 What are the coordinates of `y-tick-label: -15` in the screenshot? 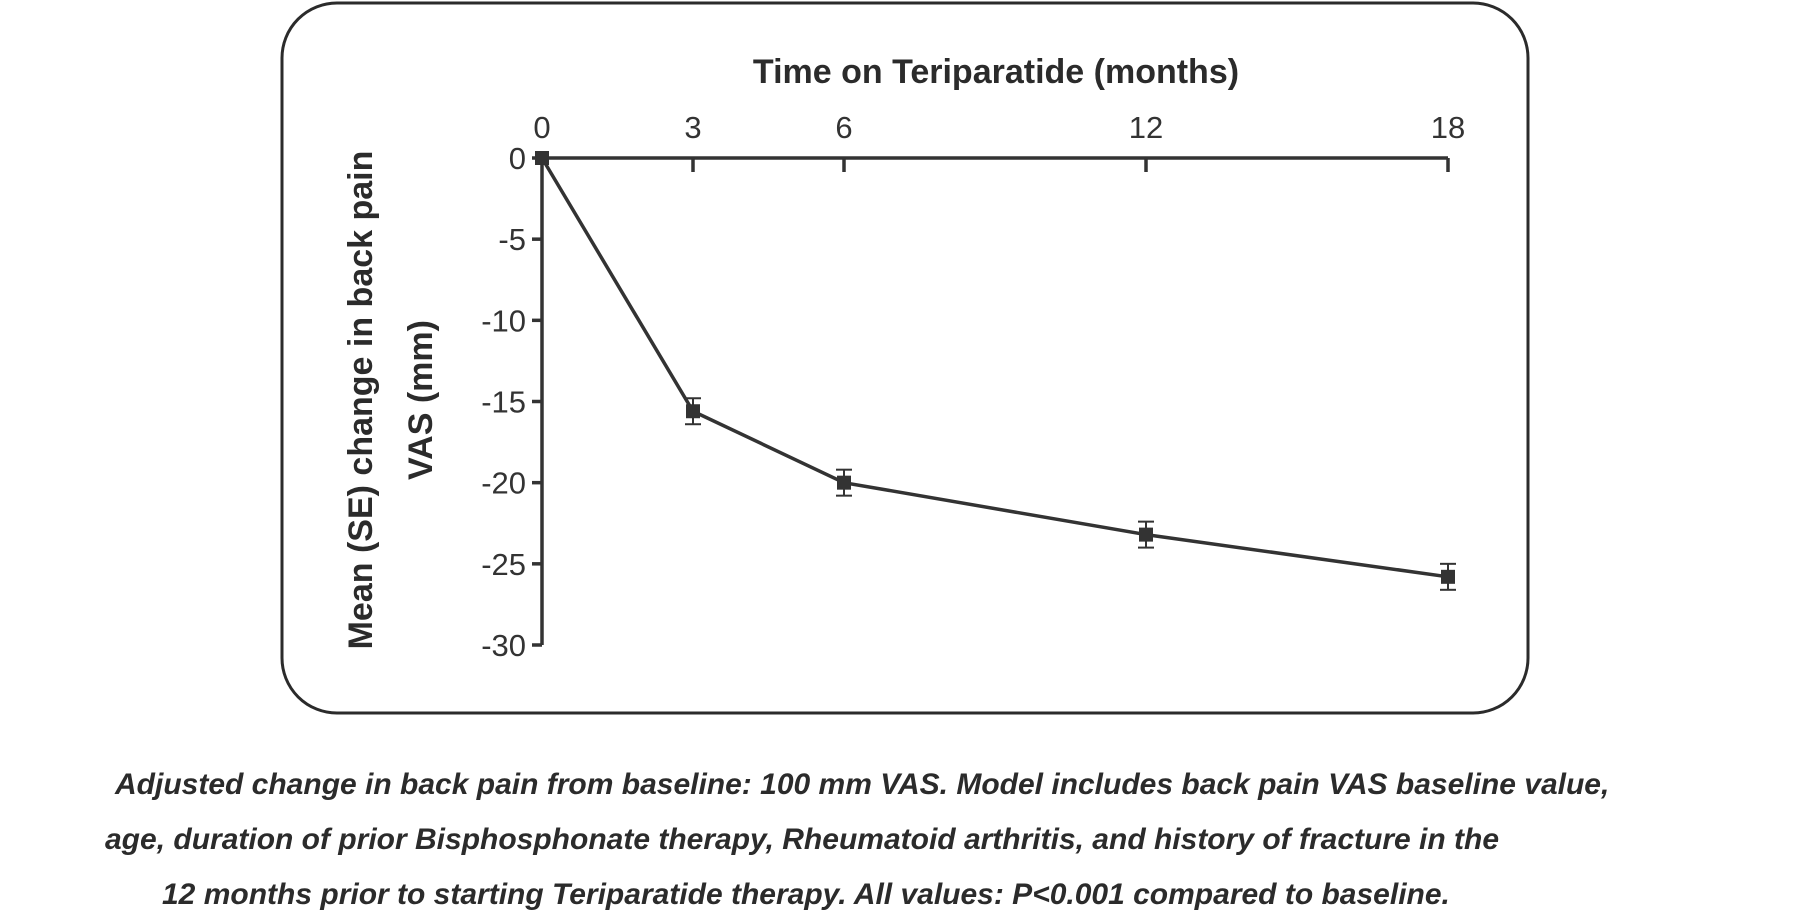 It's located at (503, 402).